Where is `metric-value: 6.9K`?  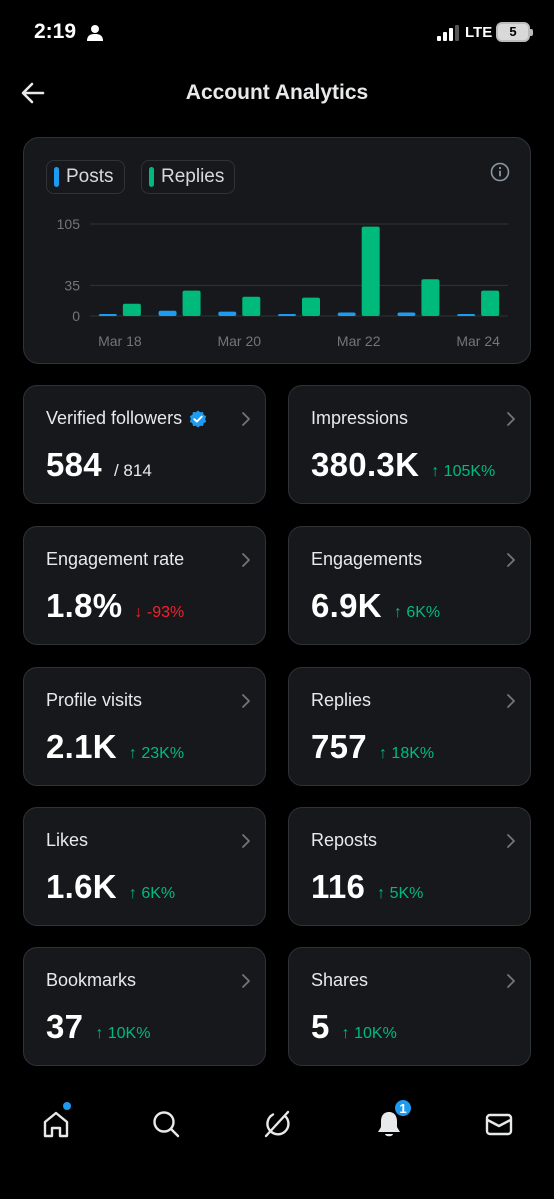 metric-value: 6.9K is located at coordinates (346, 605).